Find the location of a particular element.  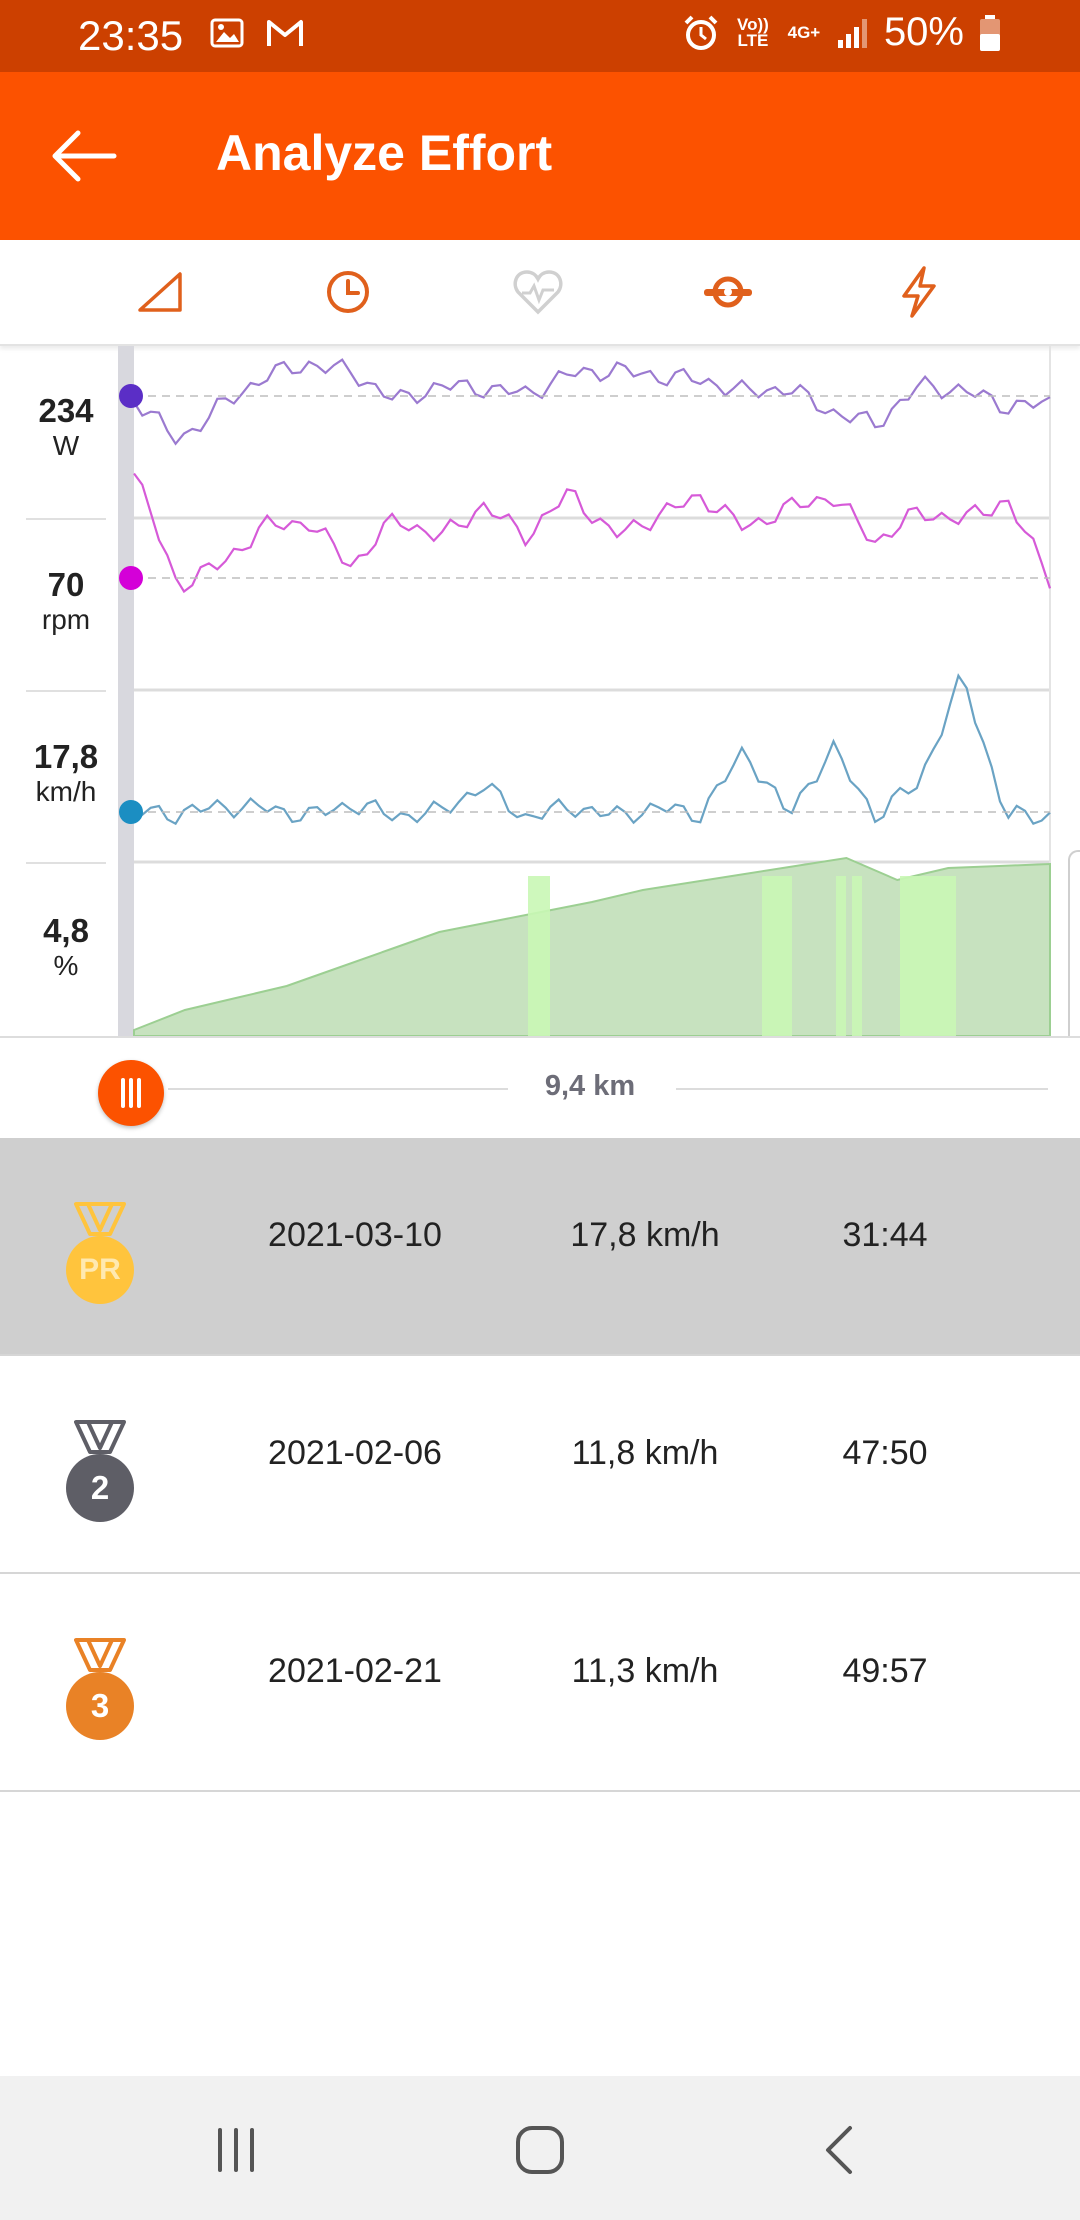

cadence-unit: rpm is located at coordinates (66, 619).